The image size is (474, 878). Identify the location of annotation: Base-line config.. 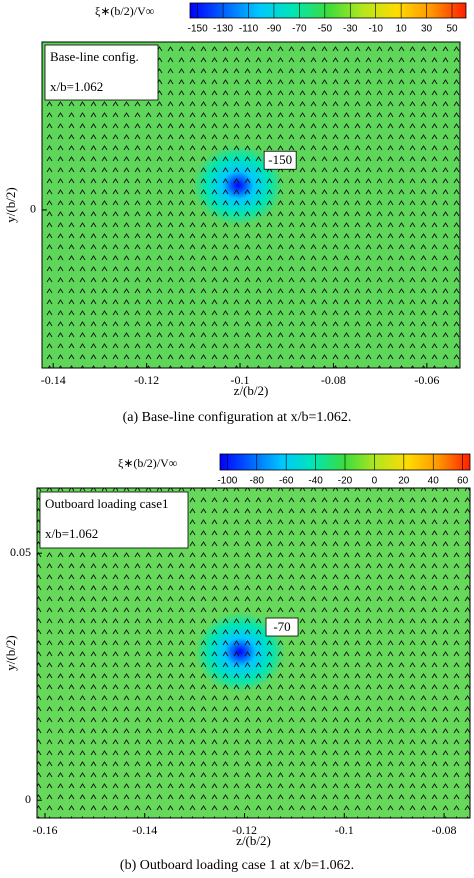
(94, 56).